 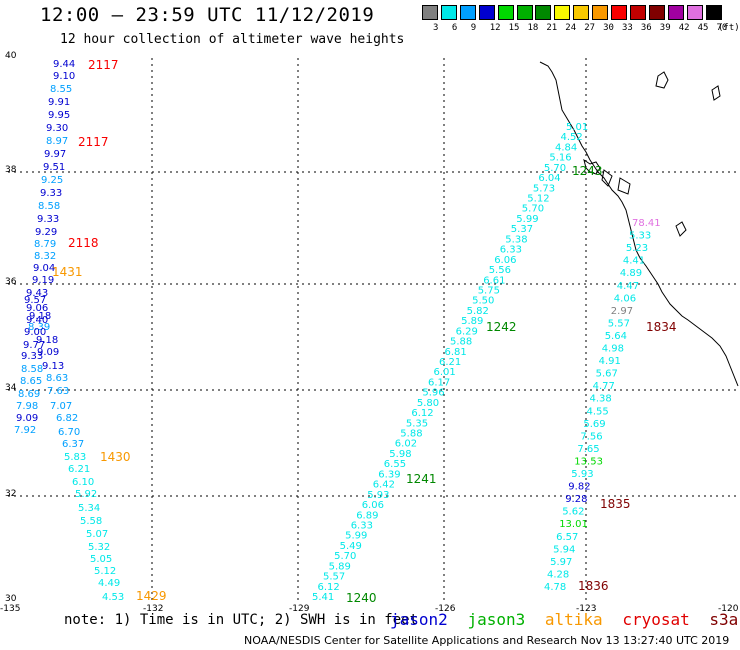 What do you see at coordinates (45, 256) in the screenshot?
I see `swh-value: 8.32` at bounding box center [45, 256].